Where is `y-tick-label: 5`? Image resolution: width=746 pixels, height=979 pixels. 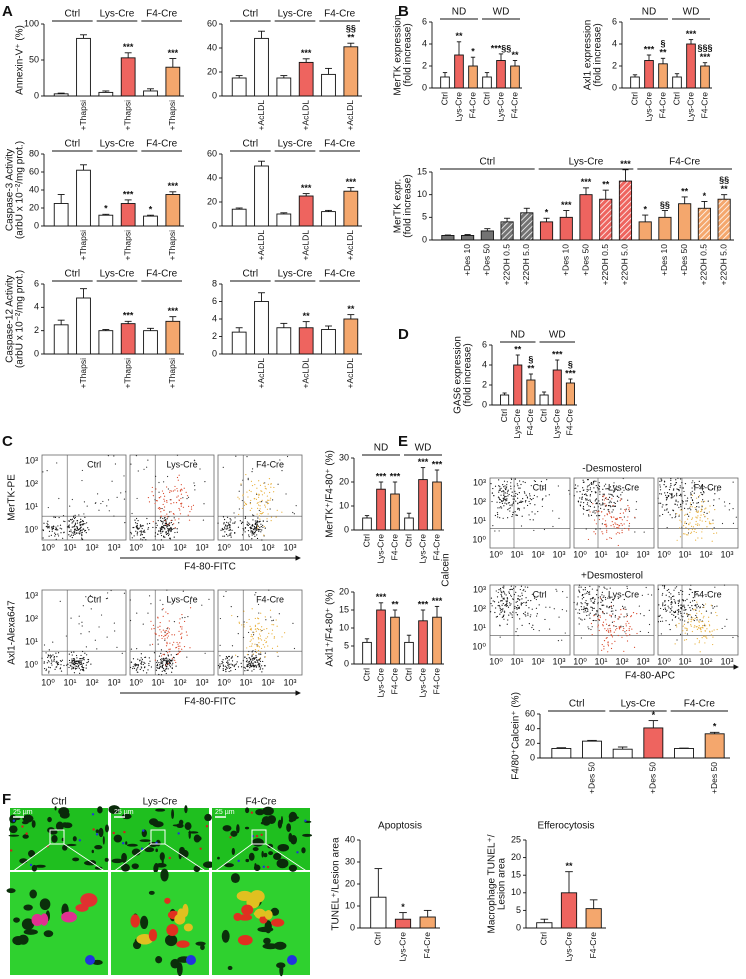
y-tick-label: 5 is located at coordinates (518, 910).